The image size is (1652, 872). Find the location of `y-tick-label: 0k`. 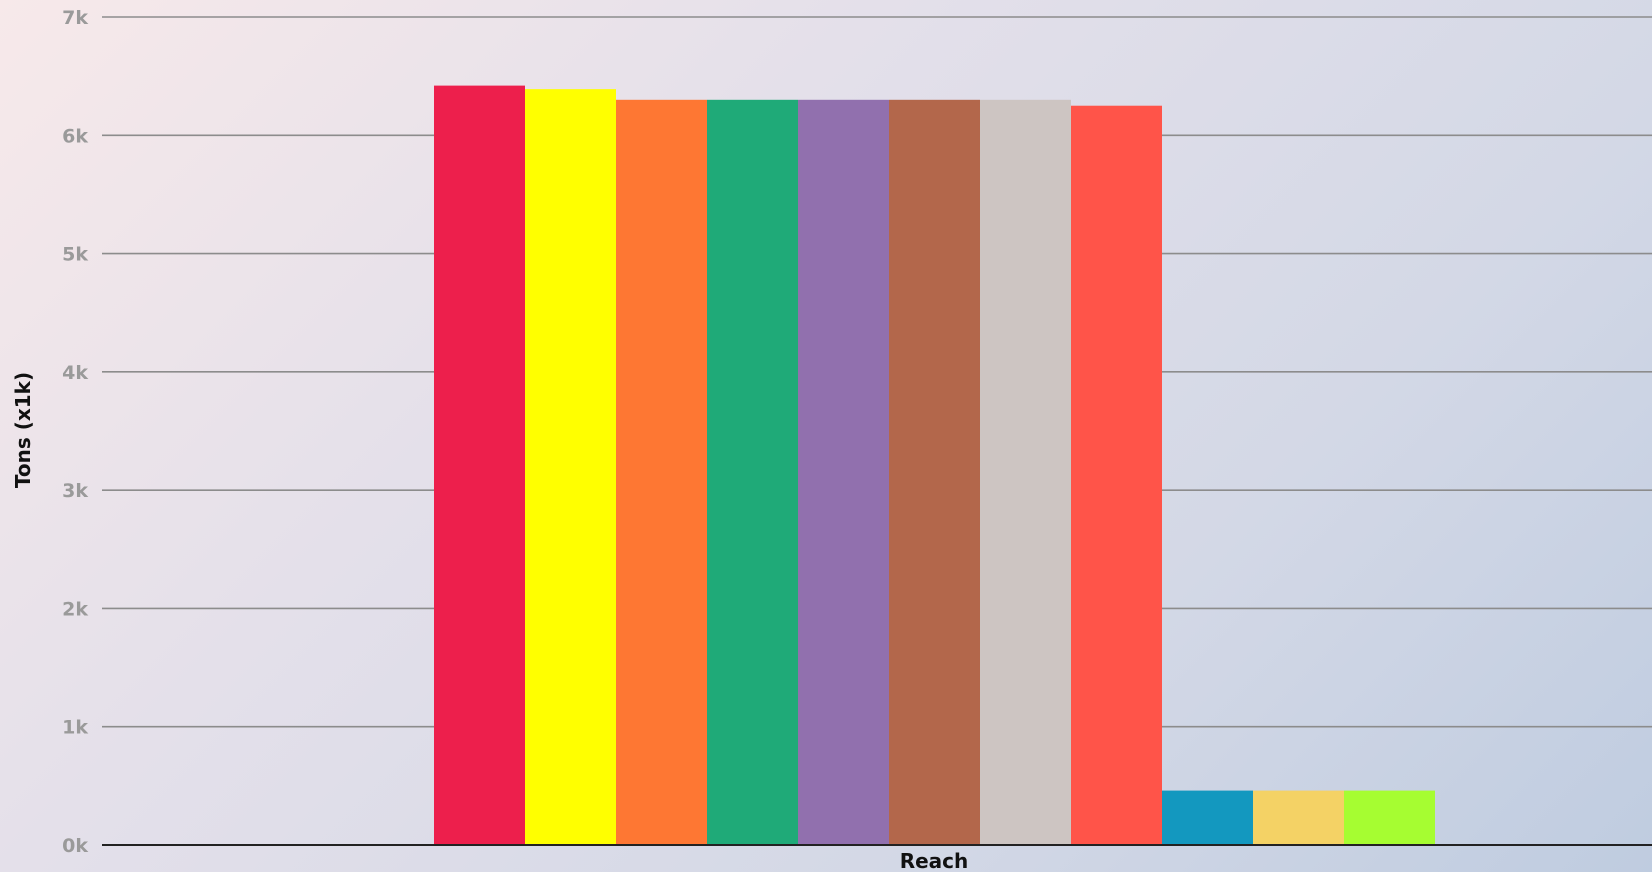

y-tick-label: 0k is located at coordinates (75, 846).